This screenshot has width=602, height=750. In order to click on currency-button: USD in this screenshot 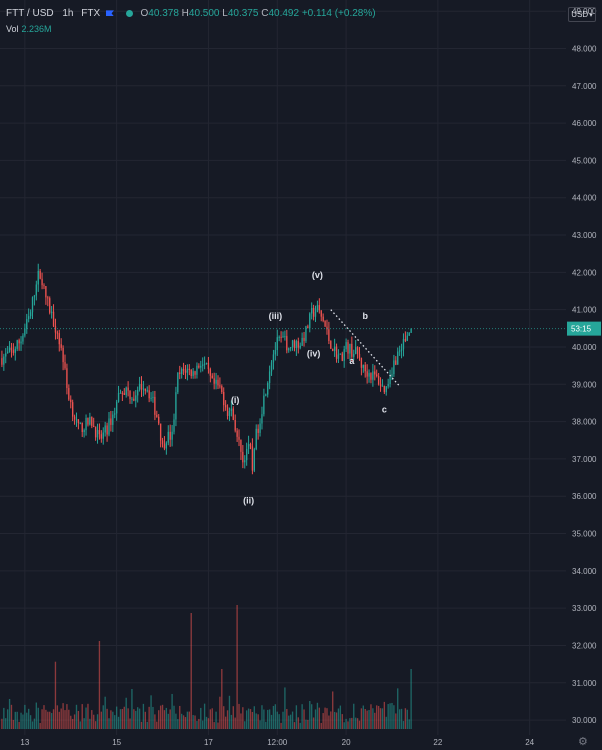, I will do `click(582, 14)`.